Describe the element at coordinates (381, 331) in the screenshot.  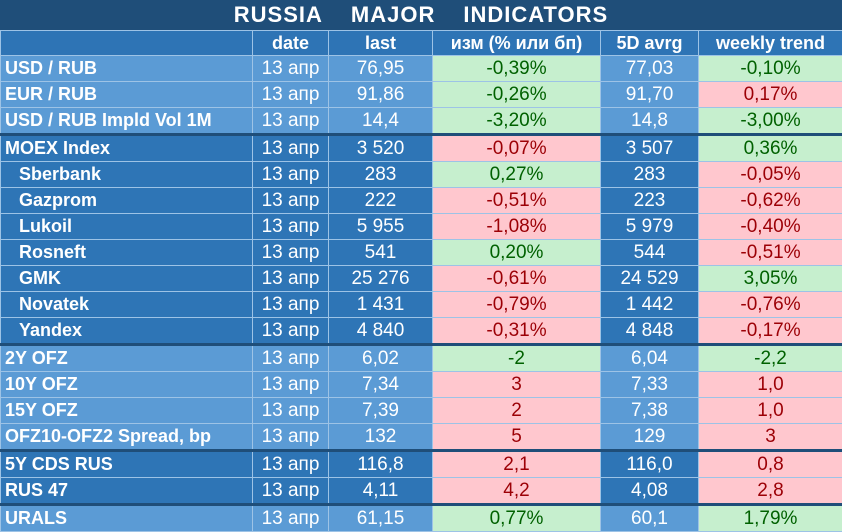
I see `cell-last: 4 840` at that location.